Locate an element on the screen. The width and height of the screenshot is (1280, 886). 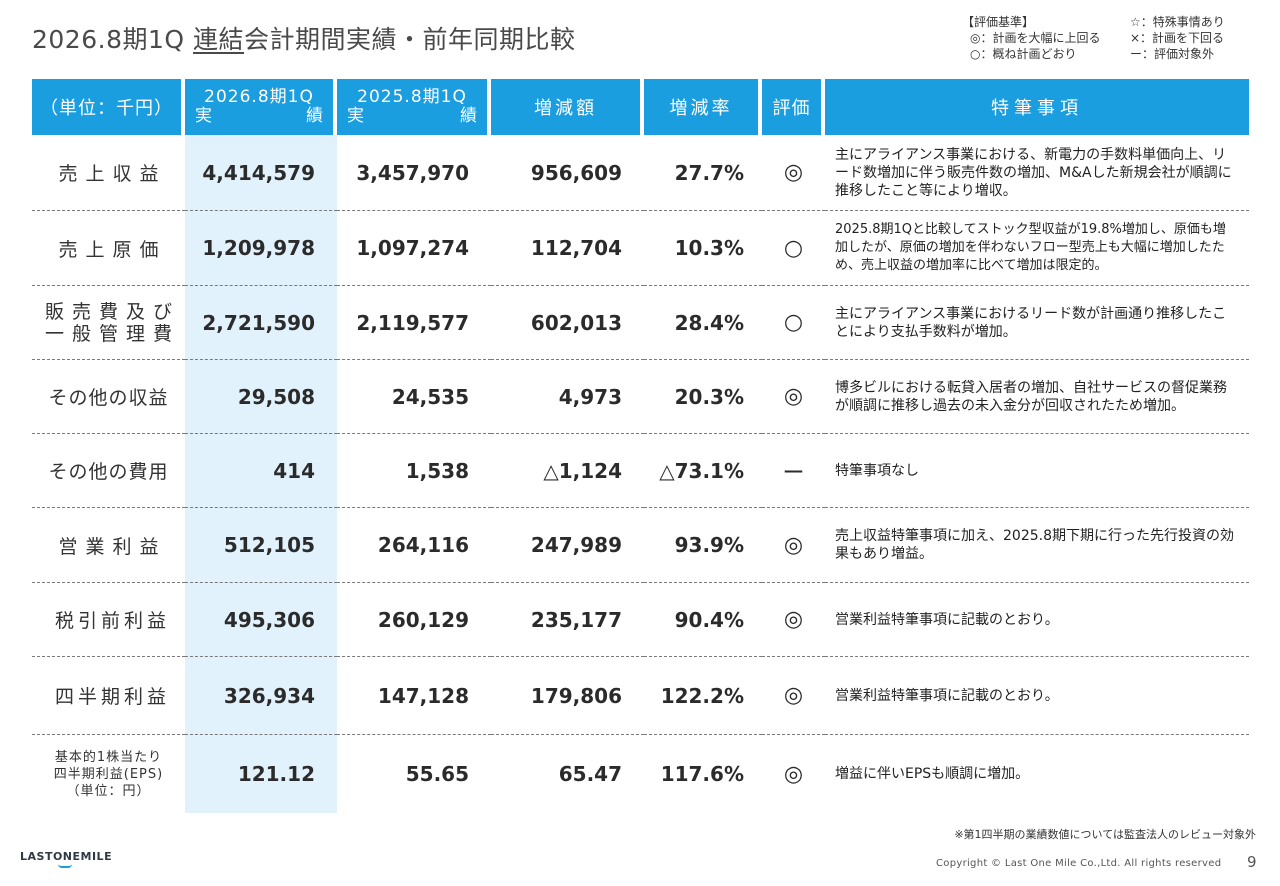
legend-item: ×：計画を下回る is located at coordinates (1177, 38).